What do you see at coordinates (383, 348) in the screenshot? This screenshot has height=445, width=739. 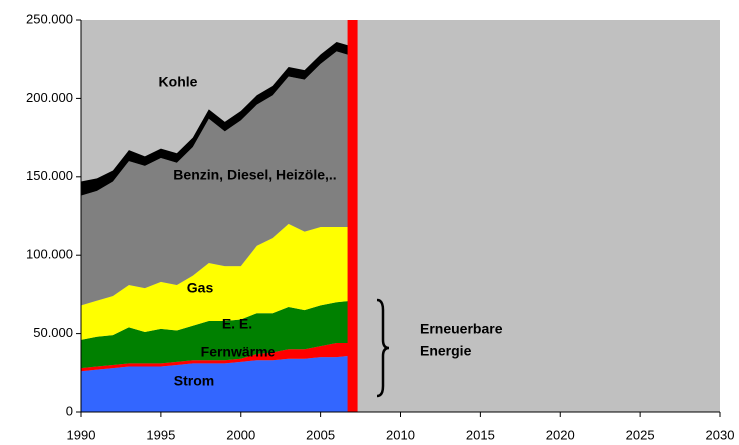 I see `brace` at bounding box center [383, 348].